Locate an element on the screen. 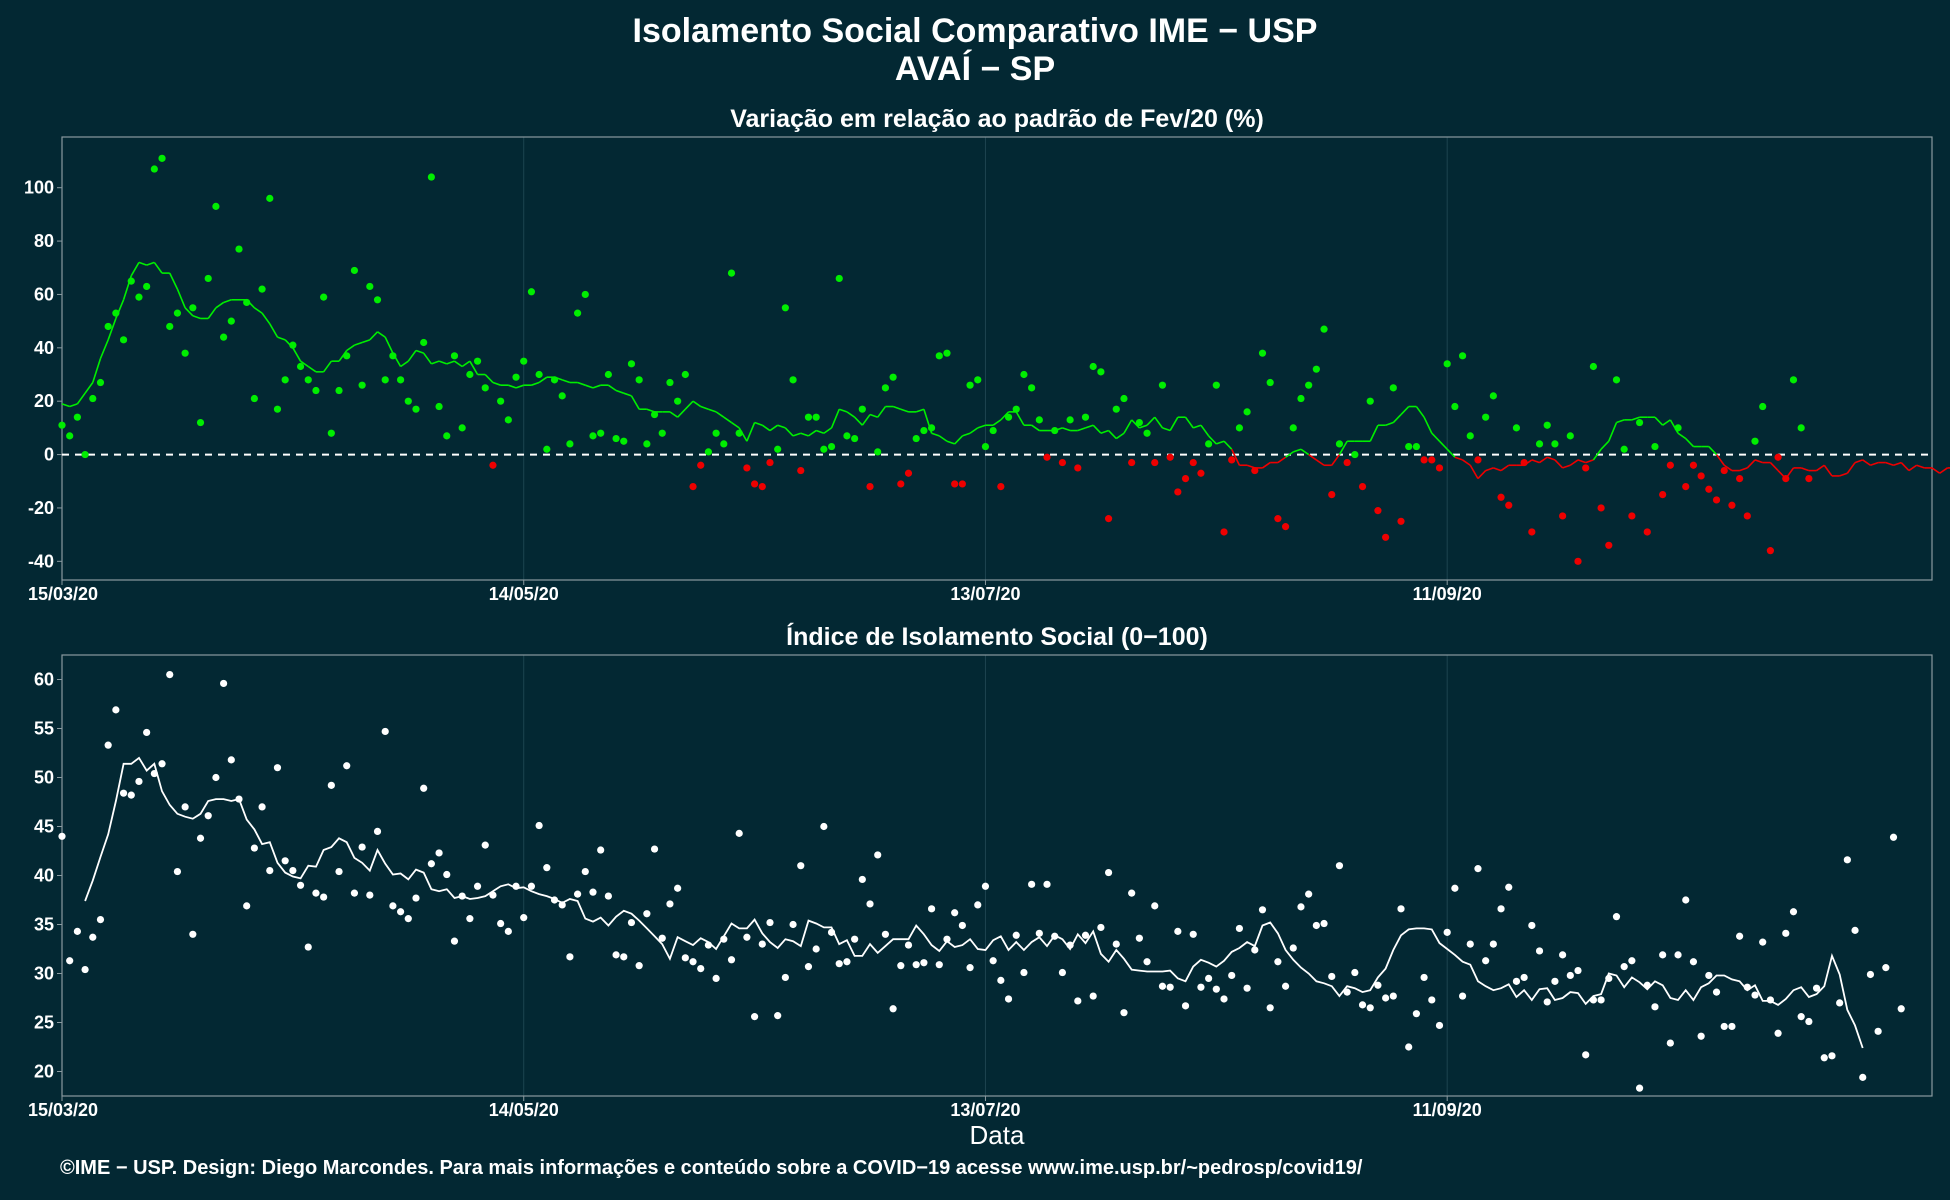 This screenshot has height=1200, width=1950. x-tick-label: 14/05/20 is located at coordinates (524, 594).